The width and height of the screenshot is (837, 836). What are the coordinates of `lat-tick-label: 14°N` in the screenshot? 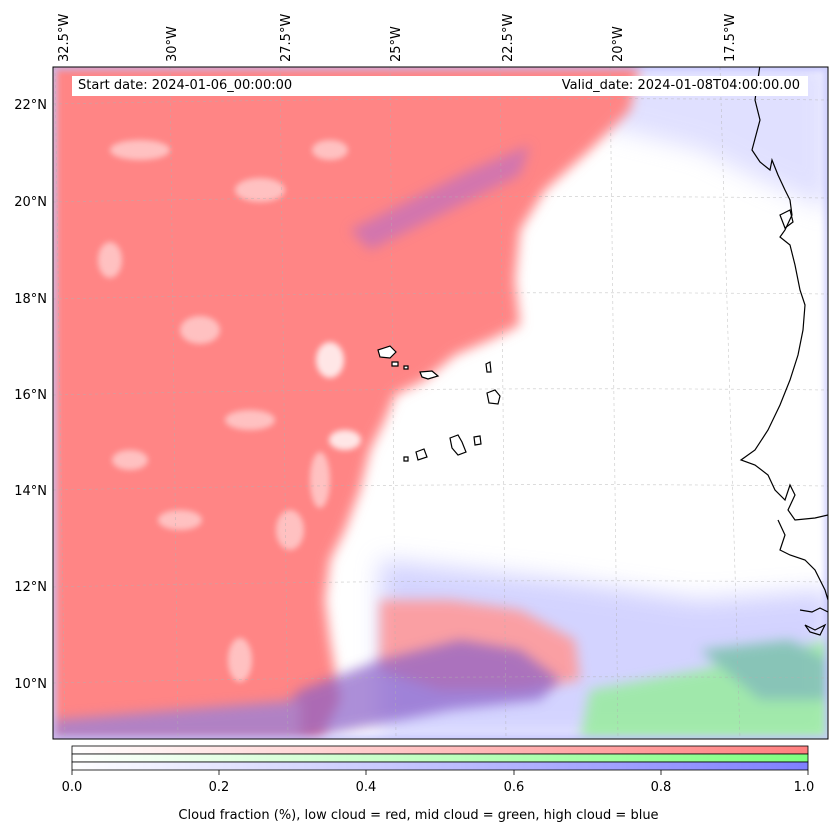 It's located at (30, 491).